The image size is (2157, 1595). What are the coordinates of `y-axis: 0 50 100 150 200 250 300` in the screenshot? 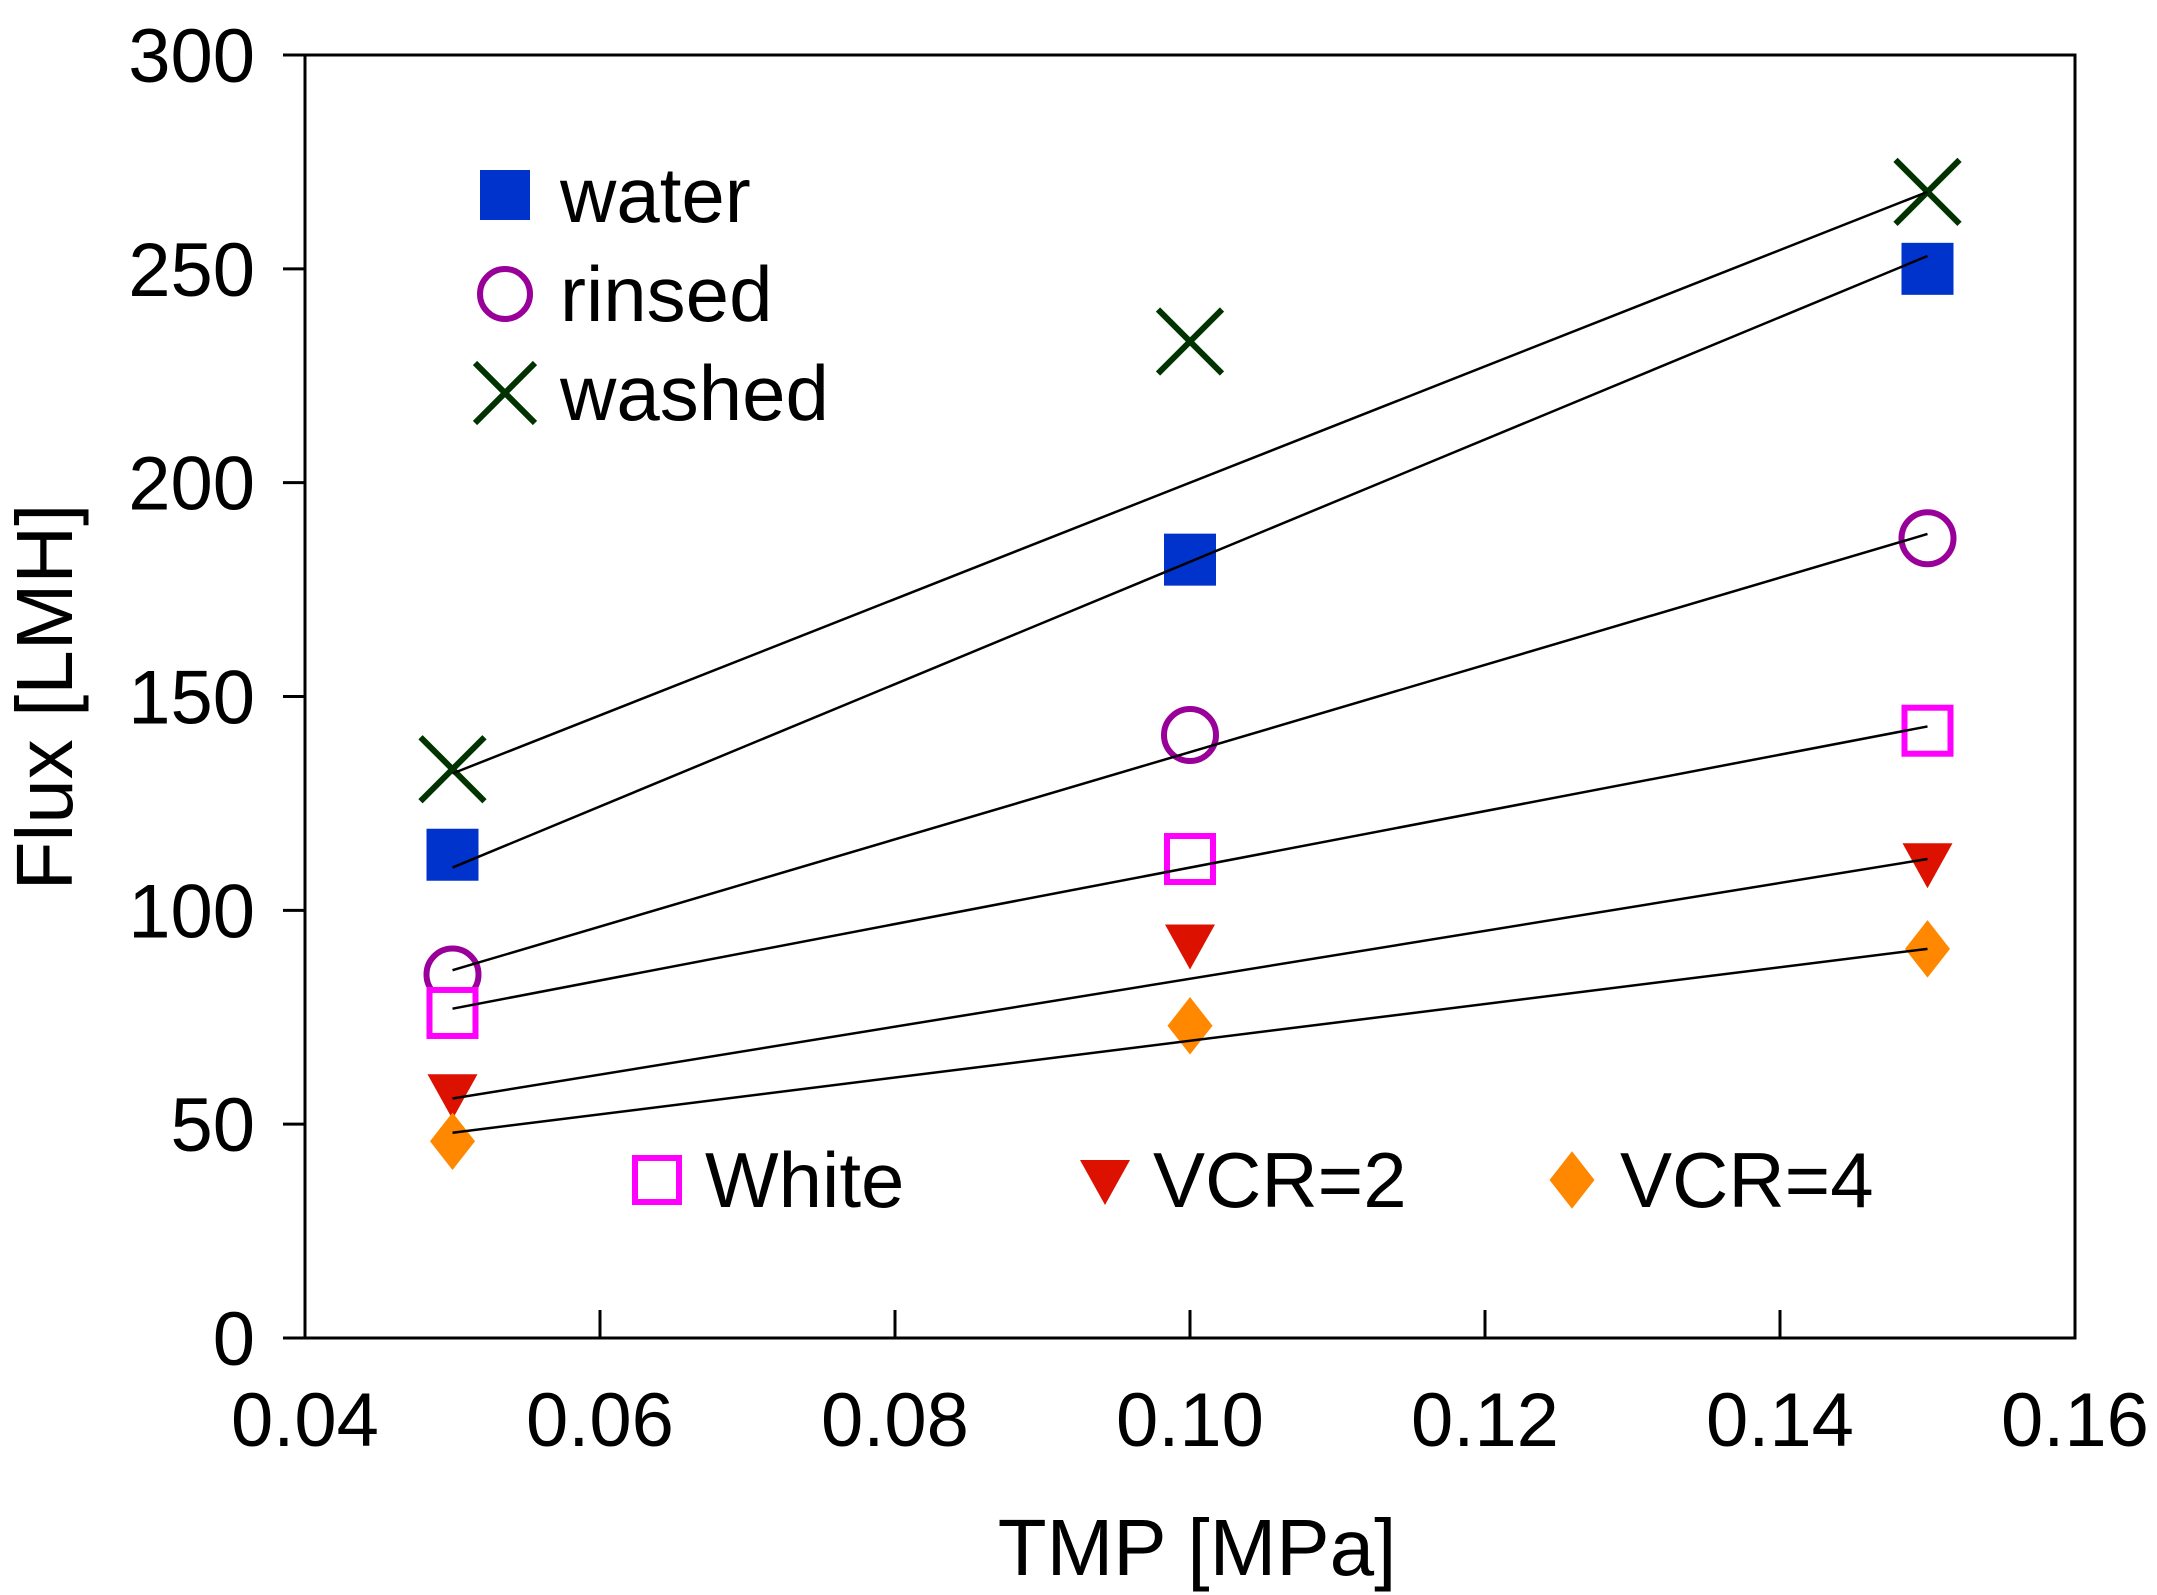 It's located at (216, 698).